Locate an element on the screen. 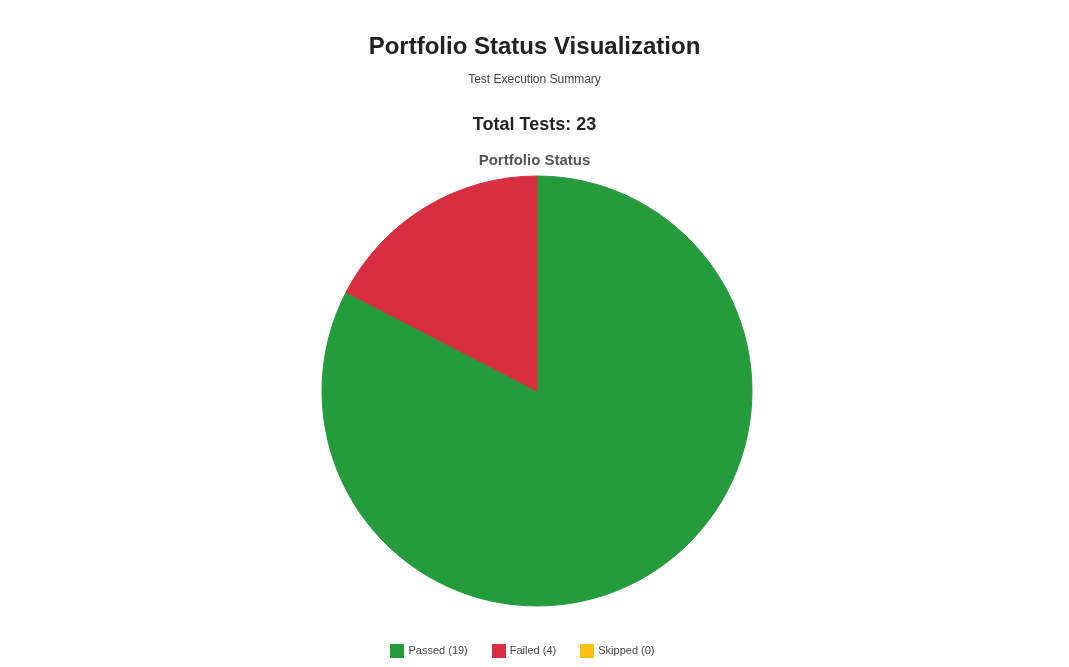 The width and height of the screenshot is (1069, 667). legend-label: Skipped (0) is located at coordinates (626, 649).